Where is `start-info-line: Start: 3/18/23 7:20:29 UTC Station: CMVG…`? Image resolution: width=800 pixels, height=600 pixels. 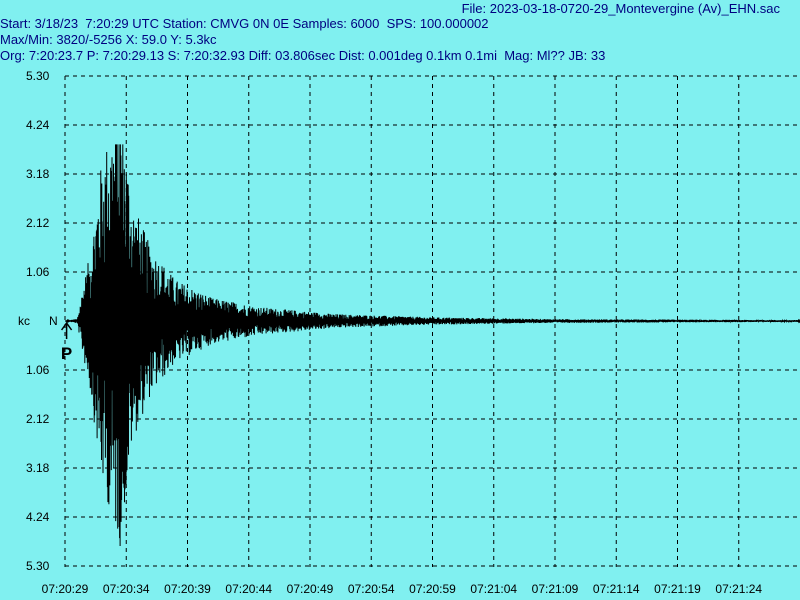 start-info-line: Start: 3/18/23 7:20:29 UTC Station: CMVG… is located at coordinates (244, 23).